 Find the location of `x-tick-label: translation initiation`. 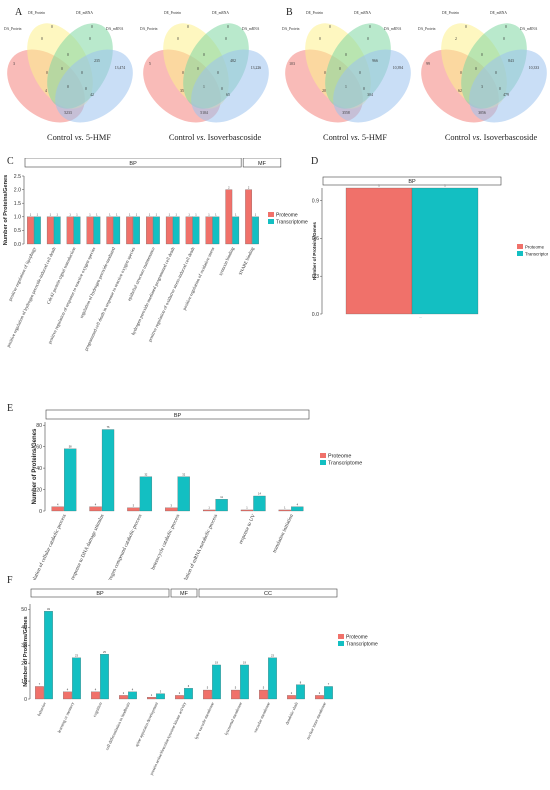

x-tick-label: translation initiation is located at coordinates (283, 533).